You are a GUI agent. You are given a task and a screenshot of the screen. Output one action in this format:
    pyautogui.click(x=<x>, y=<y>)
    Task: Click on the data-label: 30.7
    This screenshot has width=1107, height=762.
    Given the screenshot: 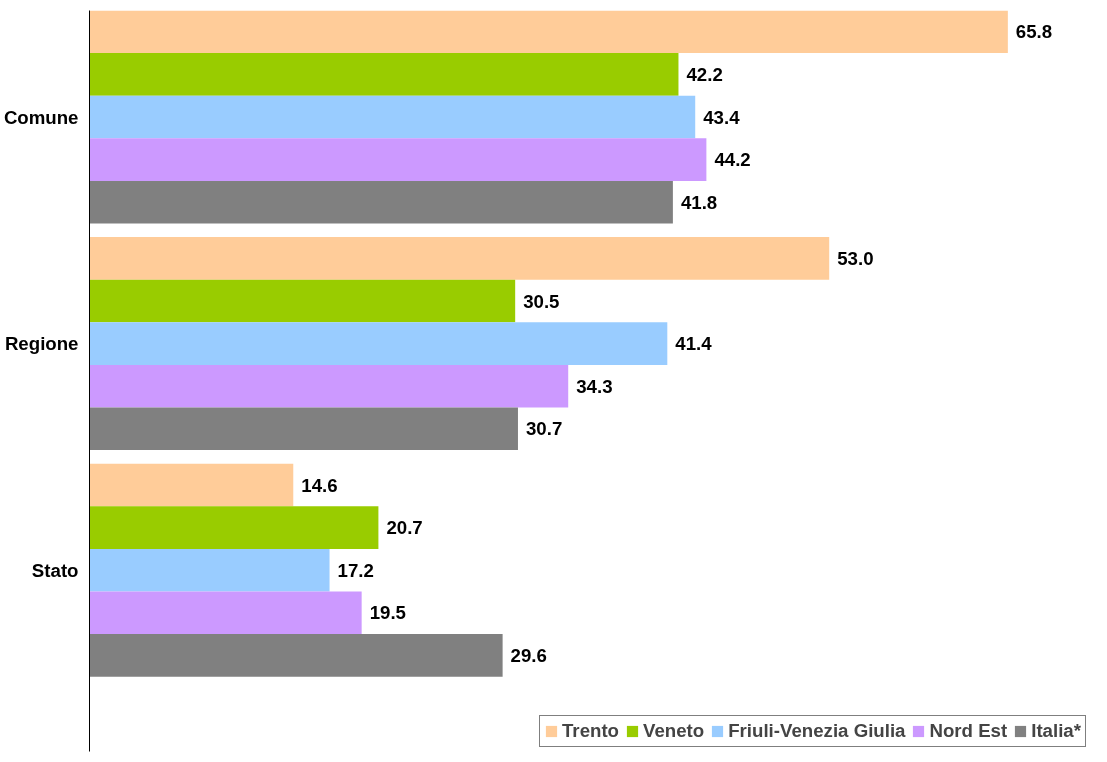 What is the action you would take?
    pyautogui.click(x=544, y=429)
    